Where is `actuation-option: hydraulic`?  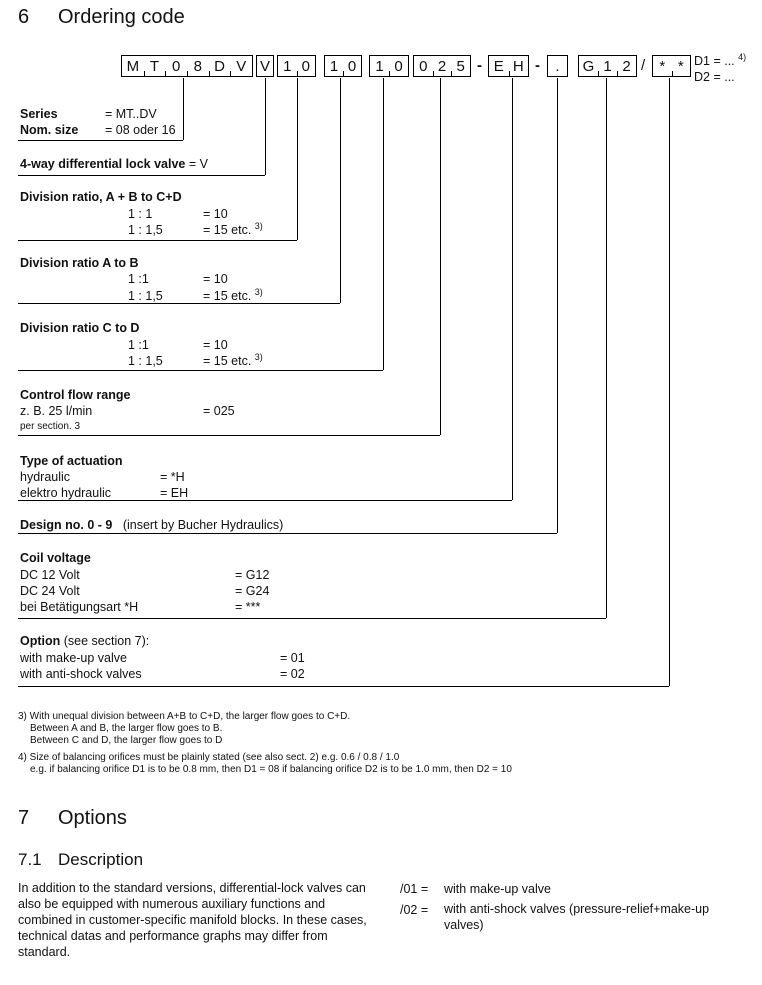
actuation-option: hydraulic is located at coordinates (45, 477).